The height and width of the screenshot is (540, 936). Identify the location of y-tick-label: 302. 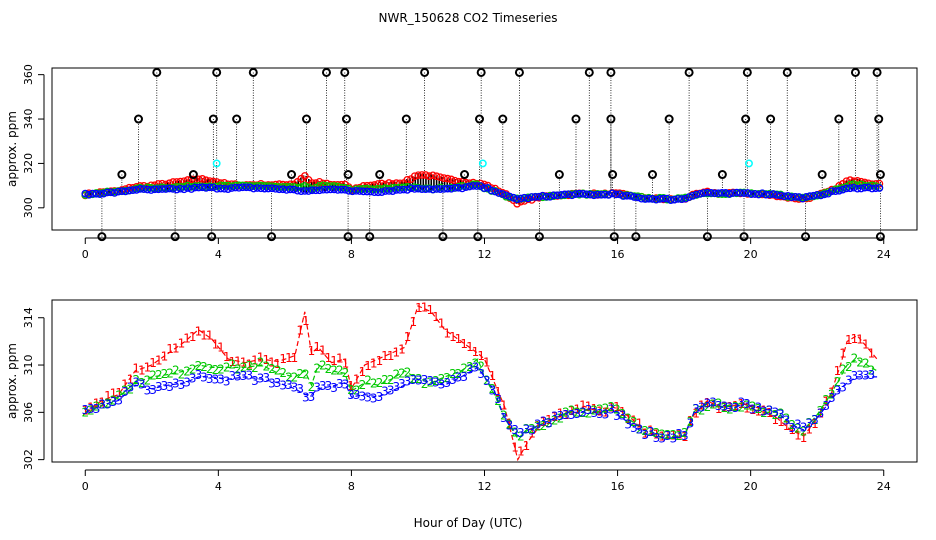
(28, 459).